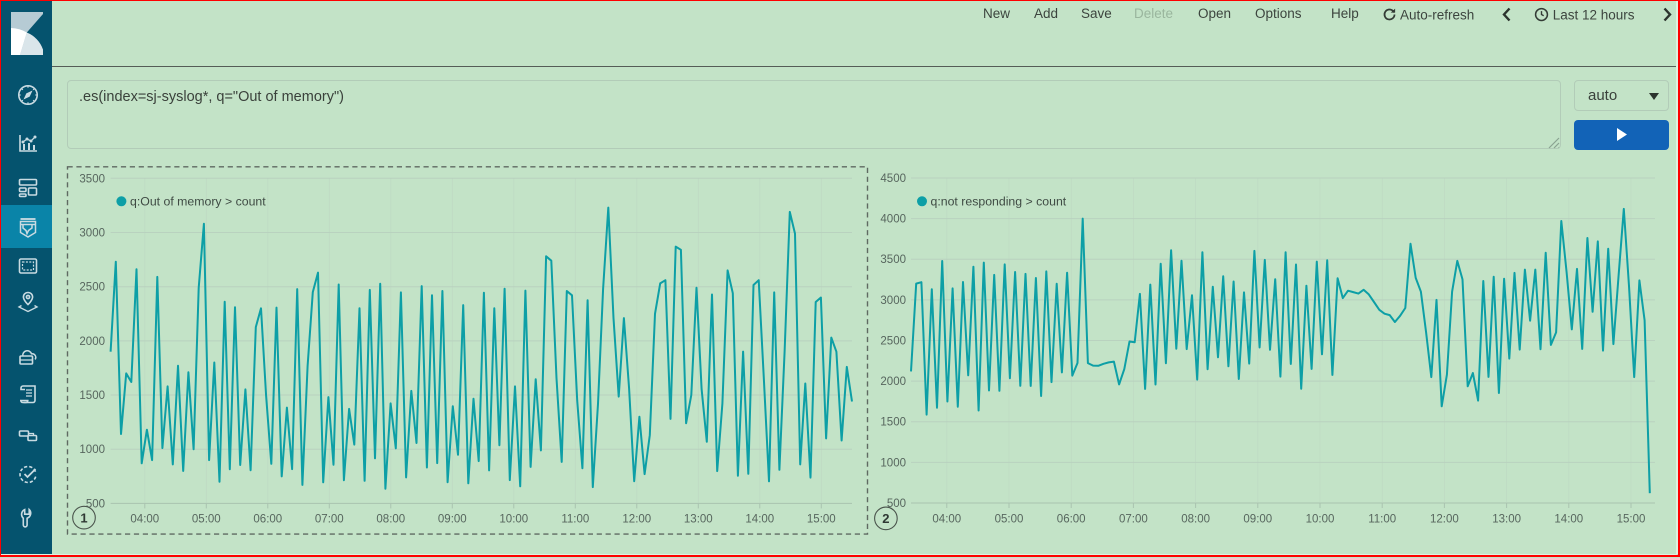 The height and width of the screenshot is (558, 1680). I want to click on svg-text: 1, so click(83, 517).